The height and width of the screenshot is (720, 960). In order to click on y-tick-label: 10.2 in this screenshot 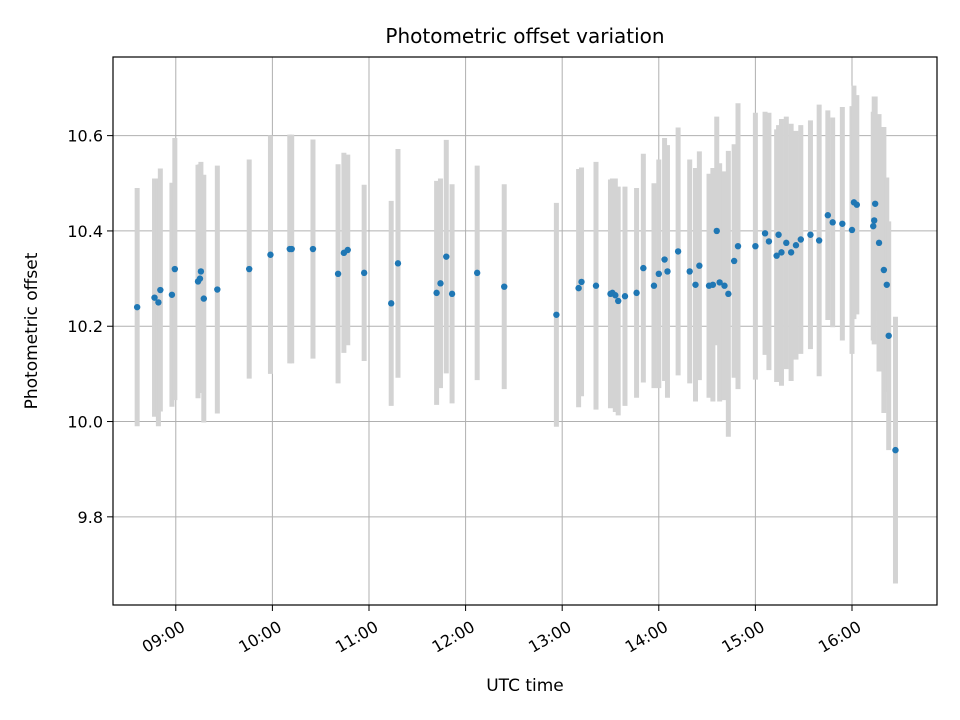, I will do `click(85, 326)`.